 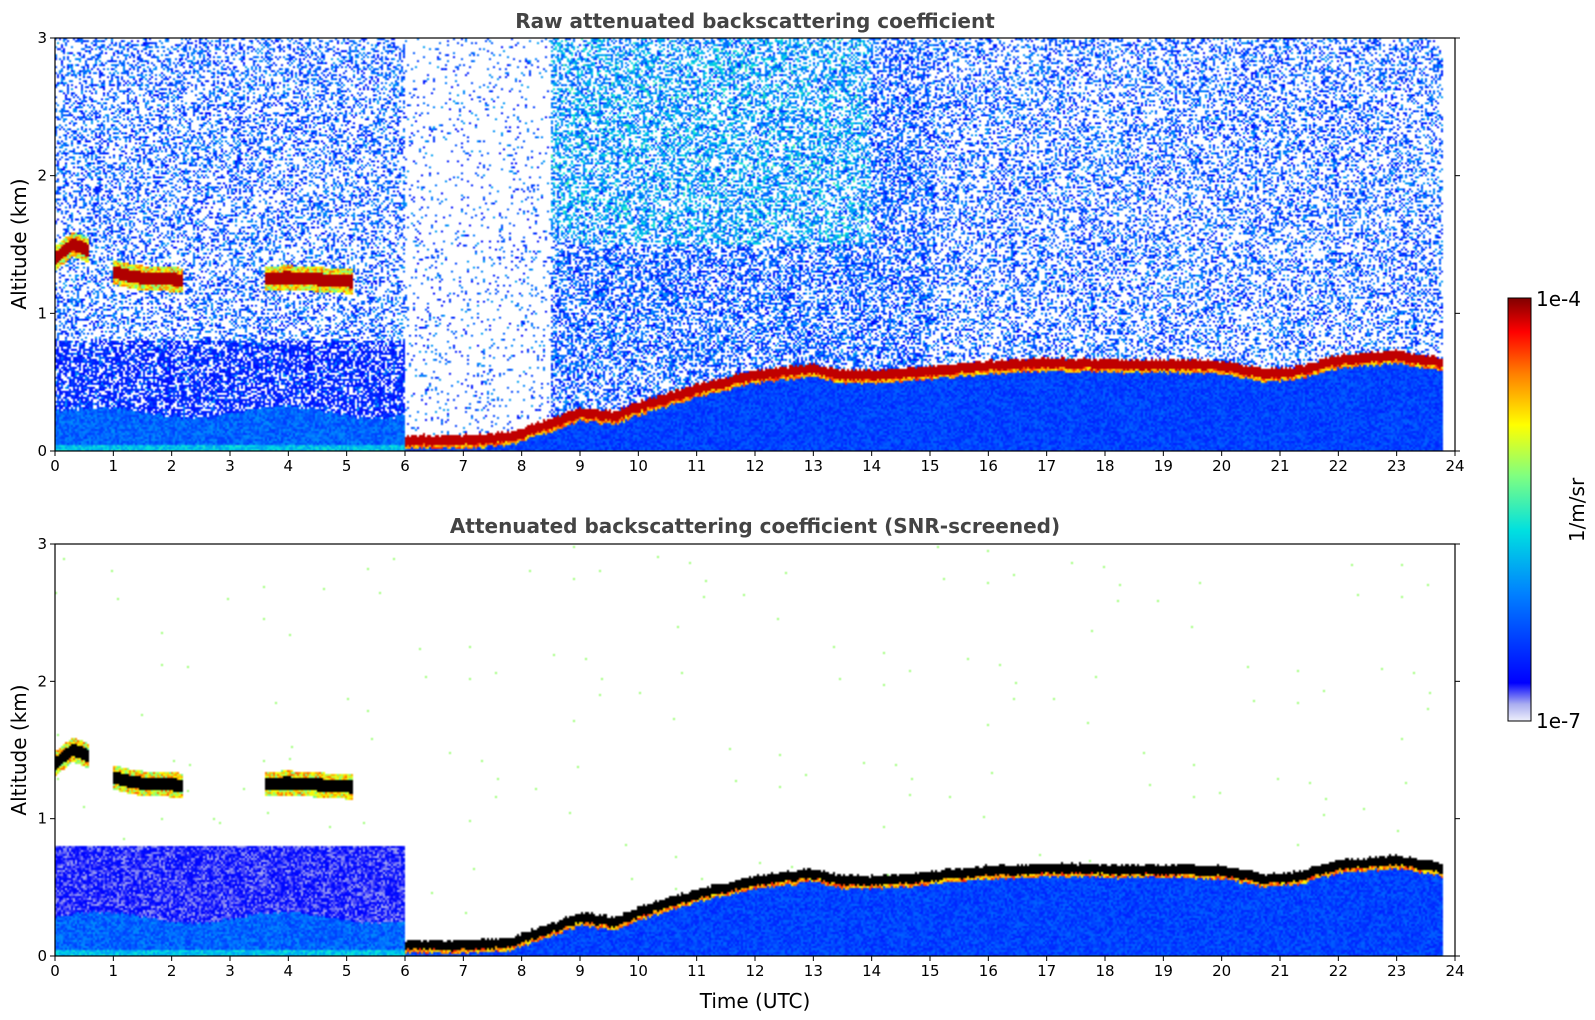 I want to click on colorbar-gradient, so click(x=1519, y=509).